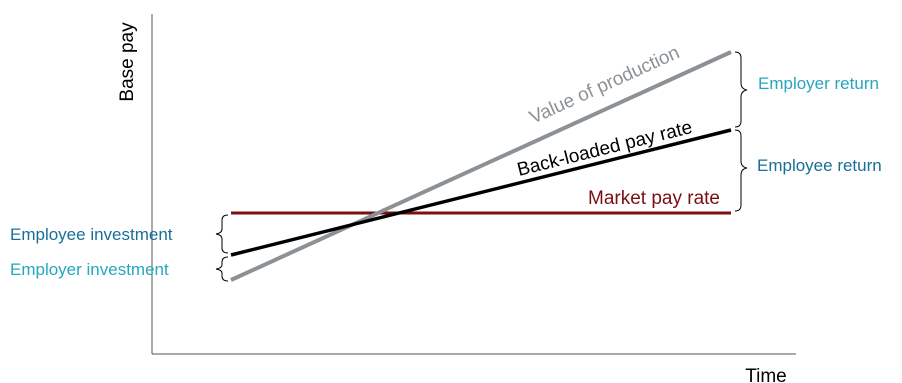 The image size is (902, 383). Describe the element at coordinates (91, 234) in the screenshot. I see `employee-investment-label: Employee investment` at that location.